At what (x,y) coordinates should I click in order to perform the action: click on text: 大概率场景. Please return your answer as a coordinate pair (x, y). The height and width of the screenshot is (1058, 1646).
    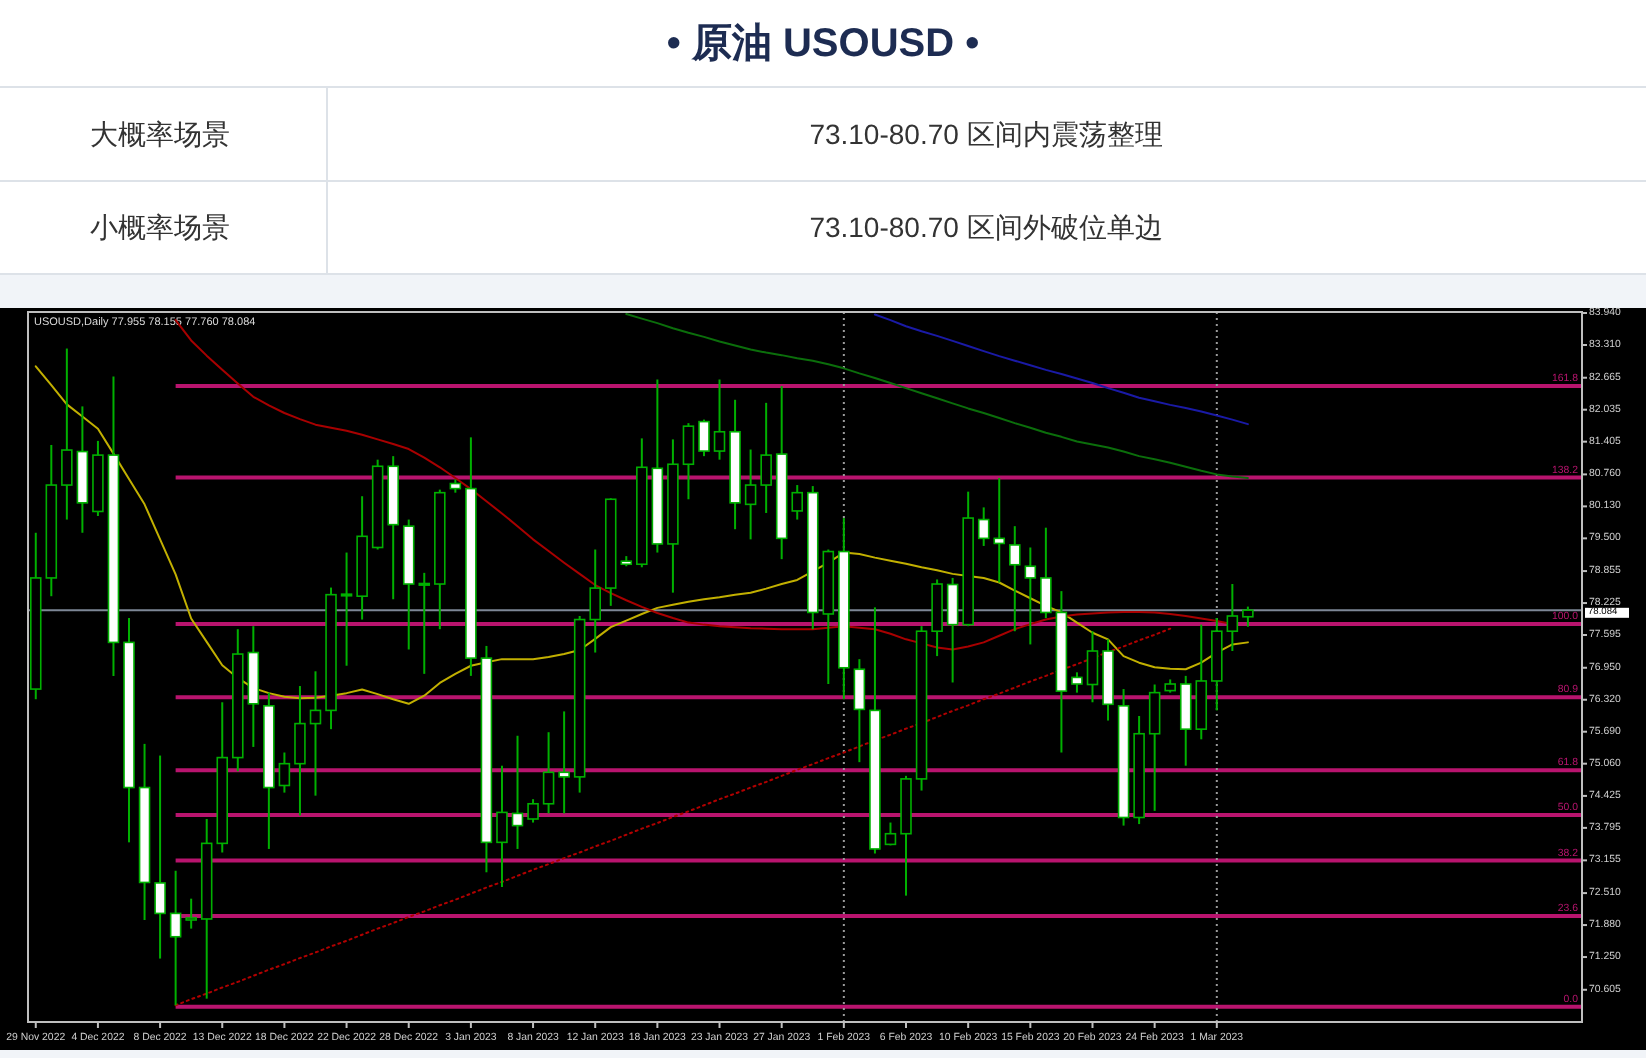
    Looking at the image, I should click on (160, 134).